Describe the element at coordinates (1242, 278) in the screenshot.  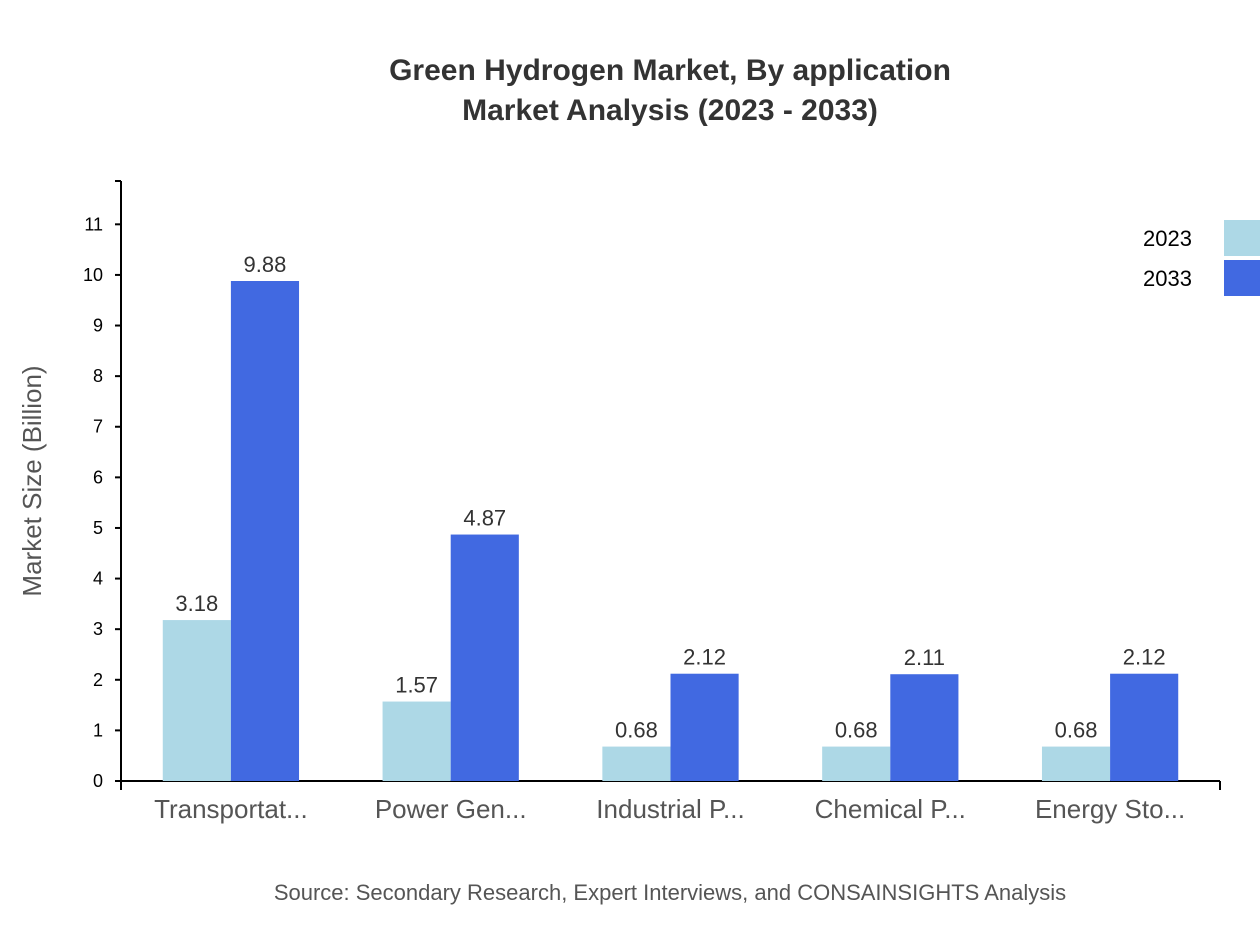
I see `legend-swatch-2033` at that location.